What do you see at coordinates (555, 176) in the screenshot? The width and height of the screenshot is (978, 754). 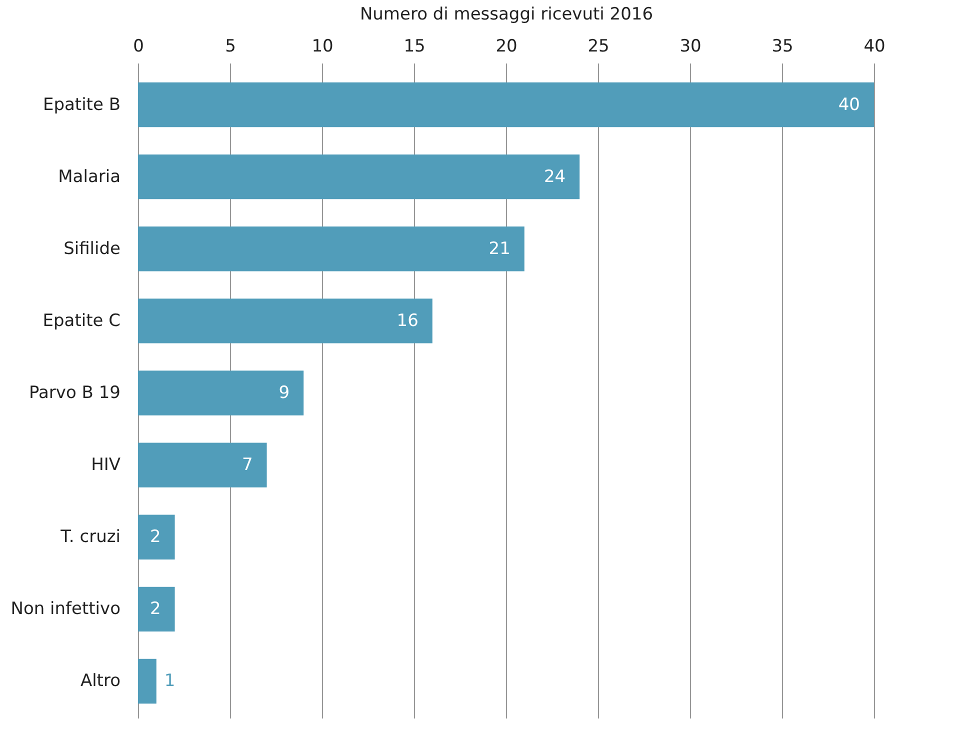 I see `data-label: 24` at bounding box center [555, 176].